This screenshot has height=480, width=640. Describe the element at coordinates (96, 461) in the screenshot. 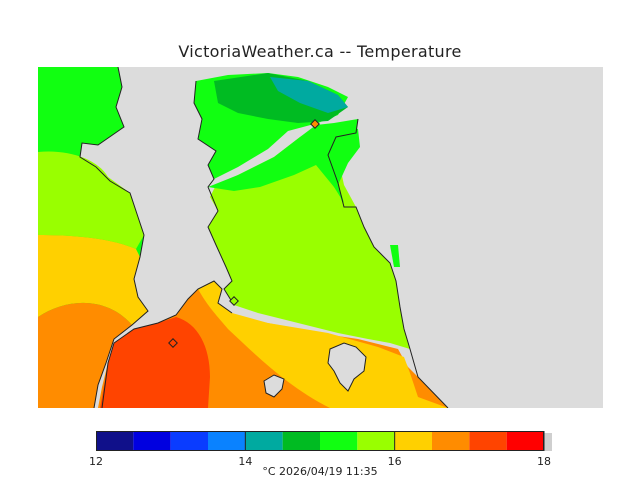

I see `tick-label-12: 12` at that location.